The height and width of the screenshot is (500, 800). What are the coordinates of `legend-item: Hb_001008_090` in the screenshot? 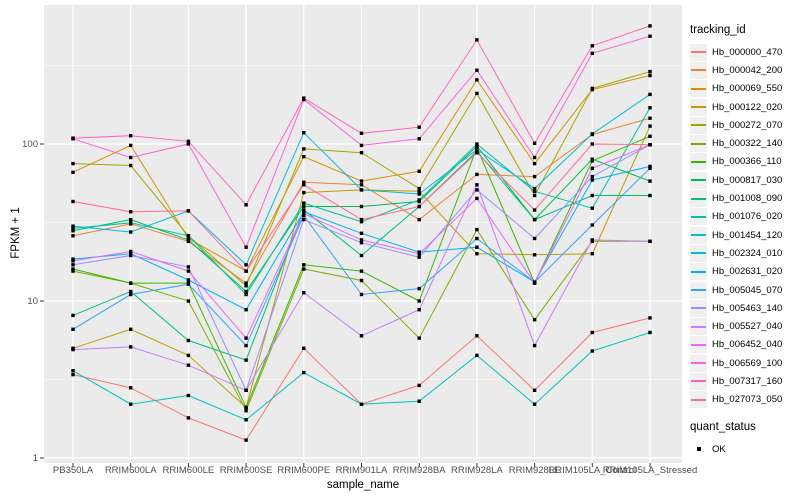 It's located at (745, 198).